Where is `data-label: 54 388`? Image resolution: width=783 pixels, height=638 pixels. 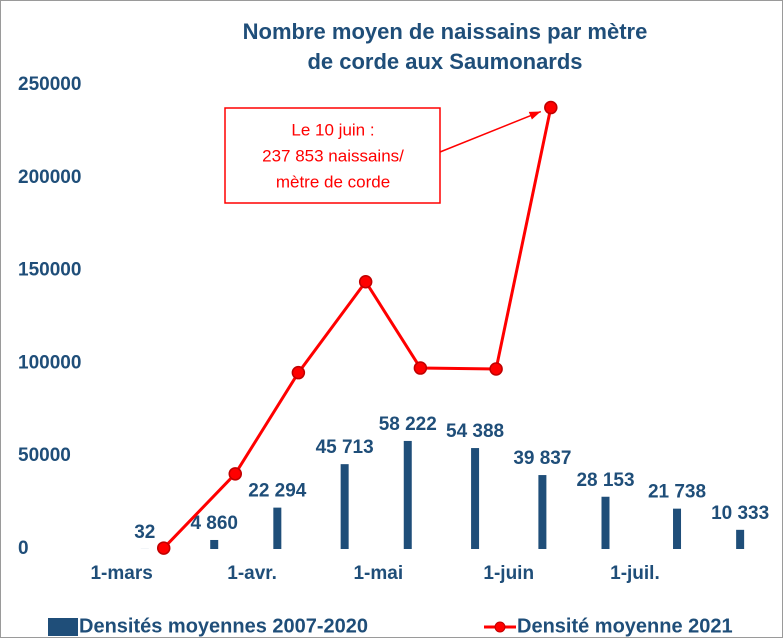
data-label: 54 388 is located at coordinates (475, 431).